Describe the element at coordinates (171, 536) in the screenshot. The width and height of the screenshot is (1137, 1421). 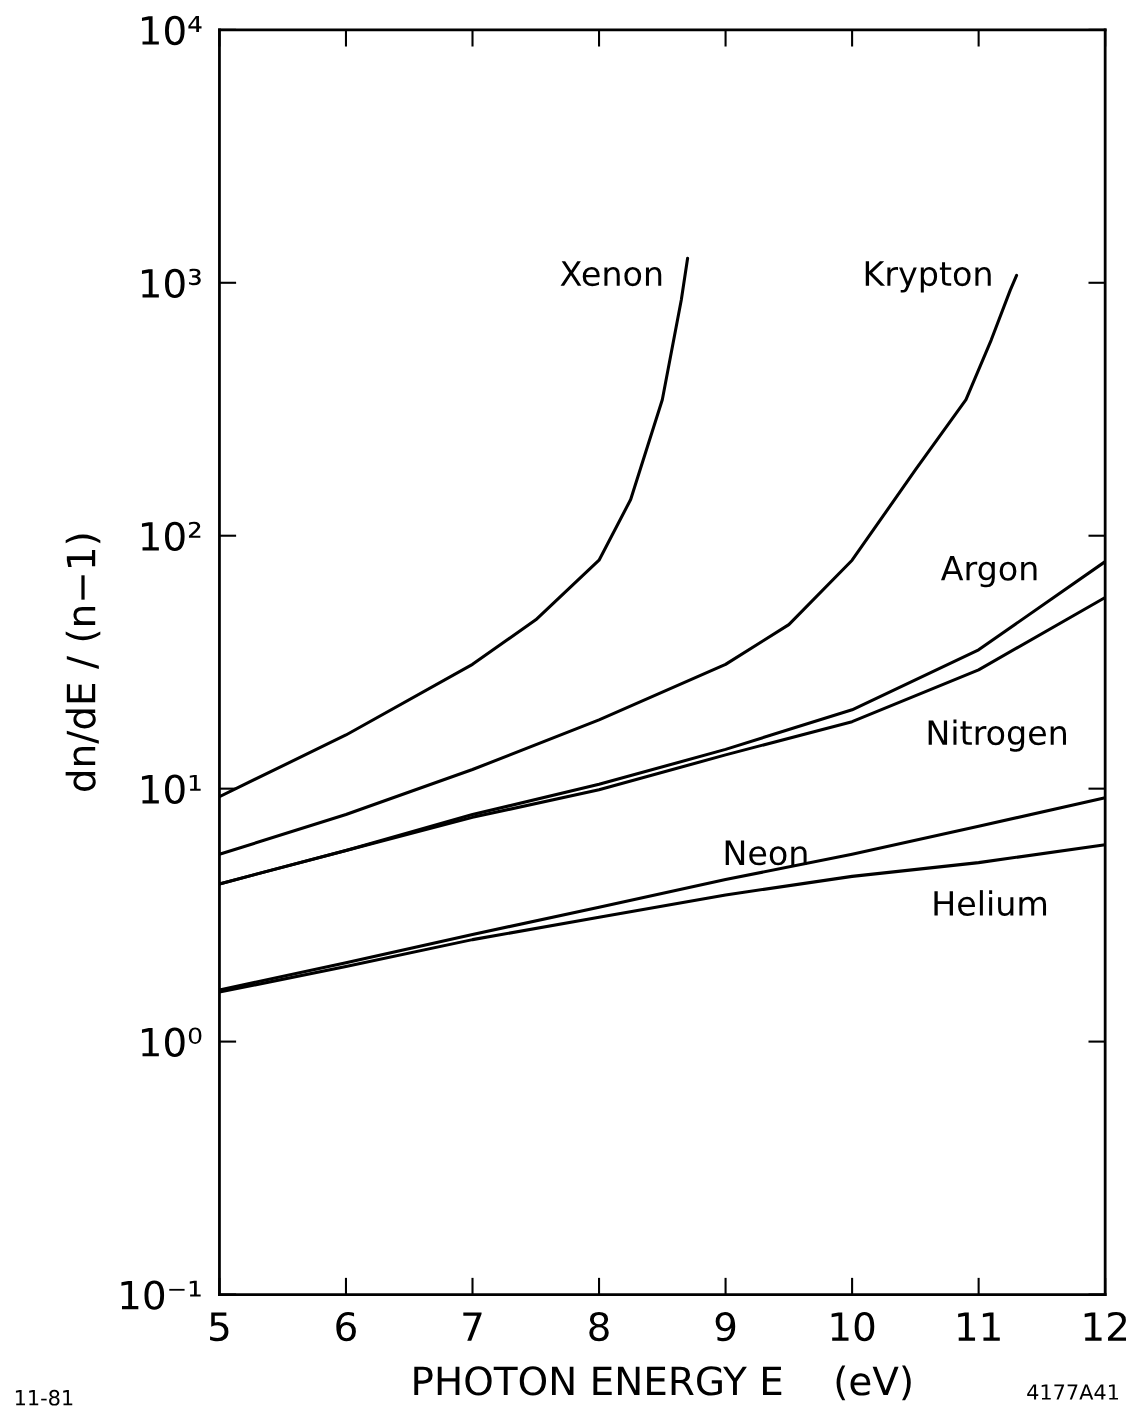
I see `y-tick-label: 10²` at that location.